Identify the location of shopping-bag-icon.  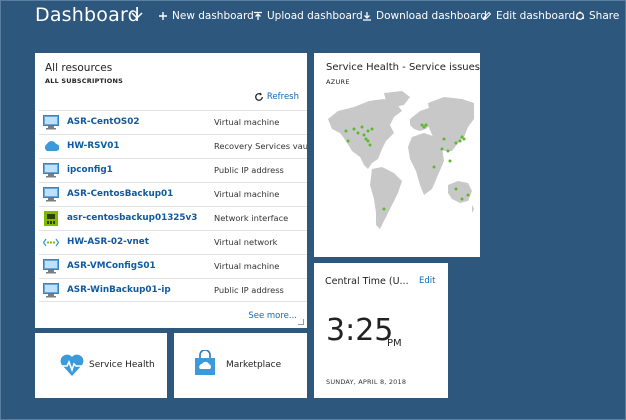
(205, 362).